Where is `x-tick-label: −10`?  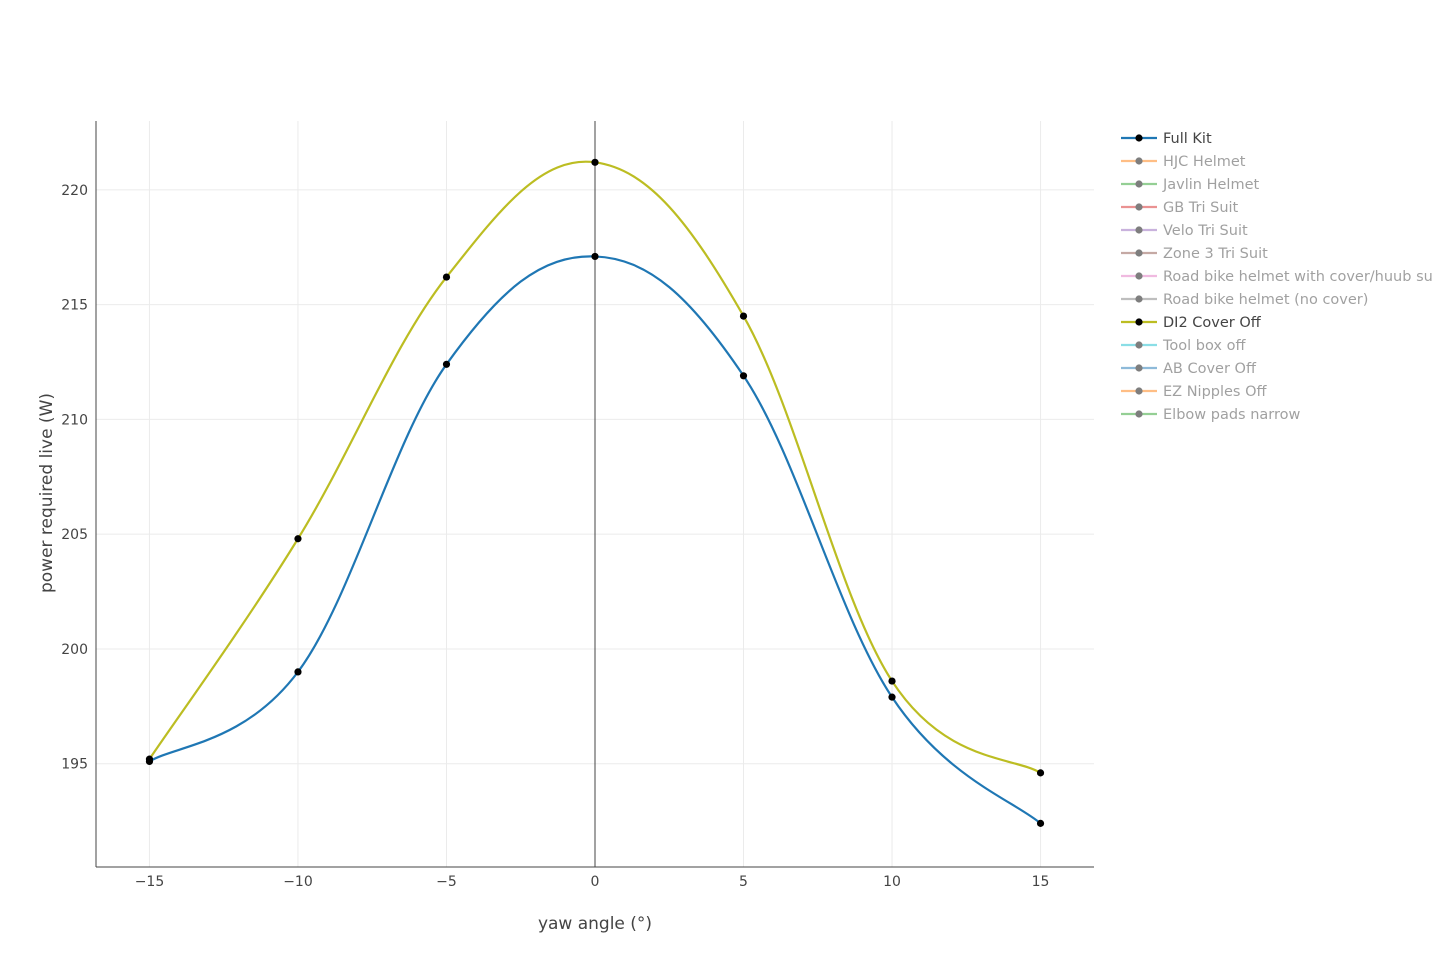
x-tick-label: −10 is located at coordinates (298, 882).